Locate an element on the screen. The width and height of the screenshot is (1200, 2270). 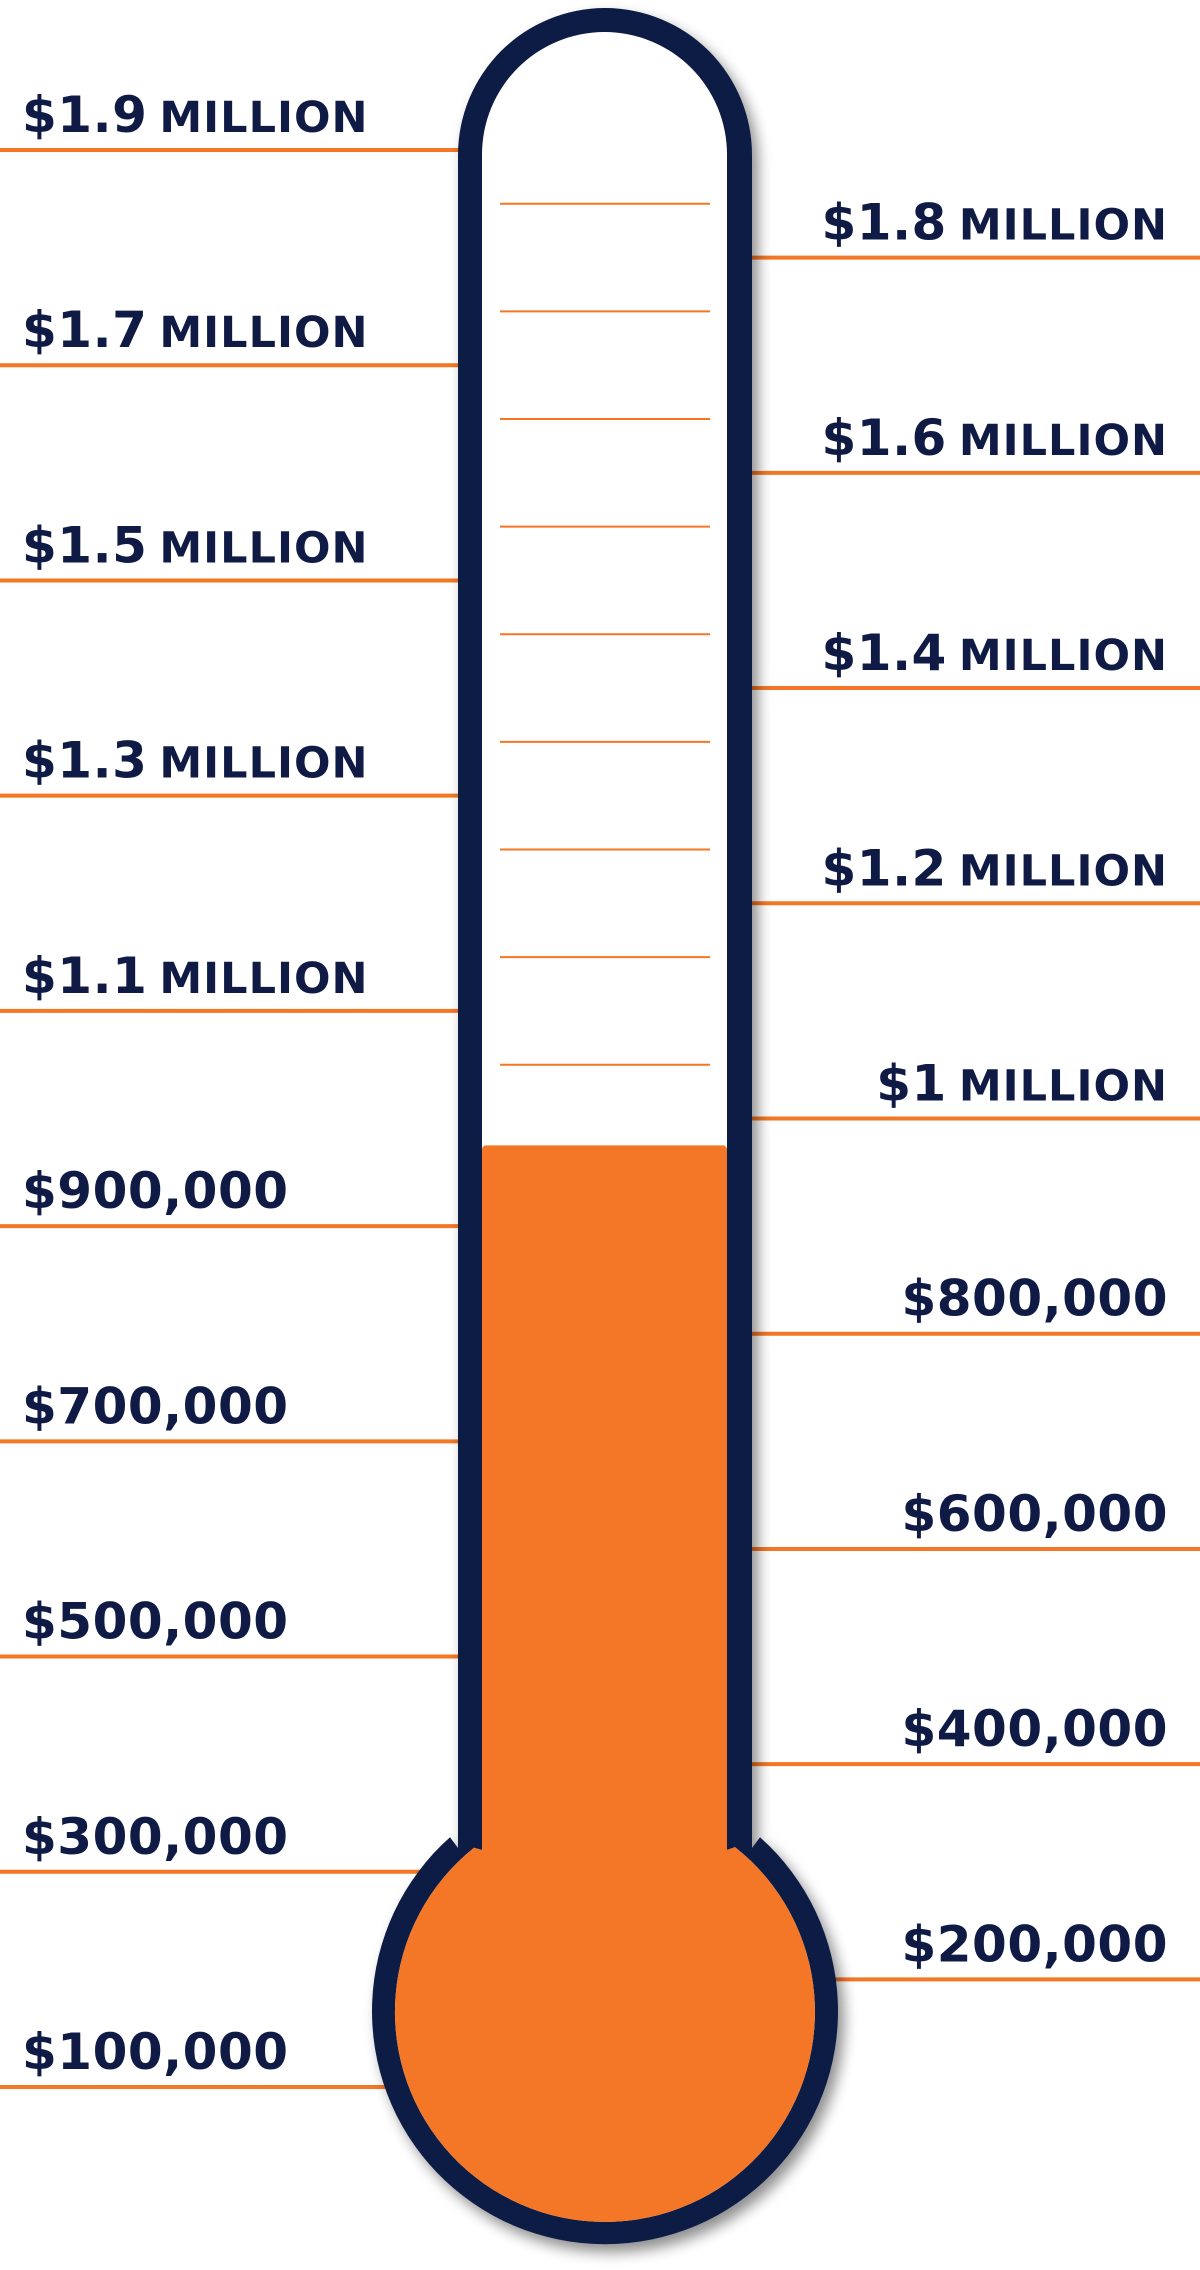
tick-label-1-3-million: $1.3 MILLION is located at coordinates (195, 761).